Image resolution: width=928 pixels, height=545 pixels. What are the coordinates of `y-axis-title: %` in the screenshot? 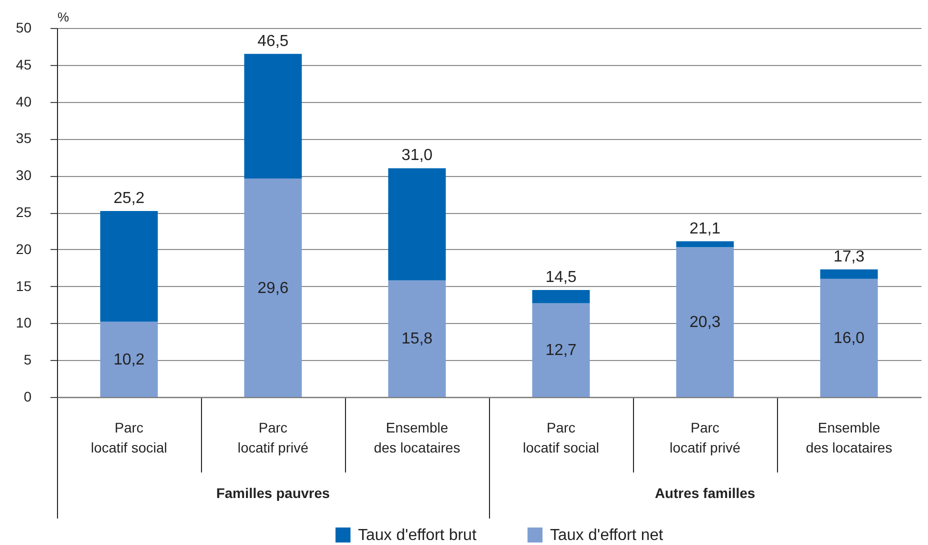 It's located at (64, 17).